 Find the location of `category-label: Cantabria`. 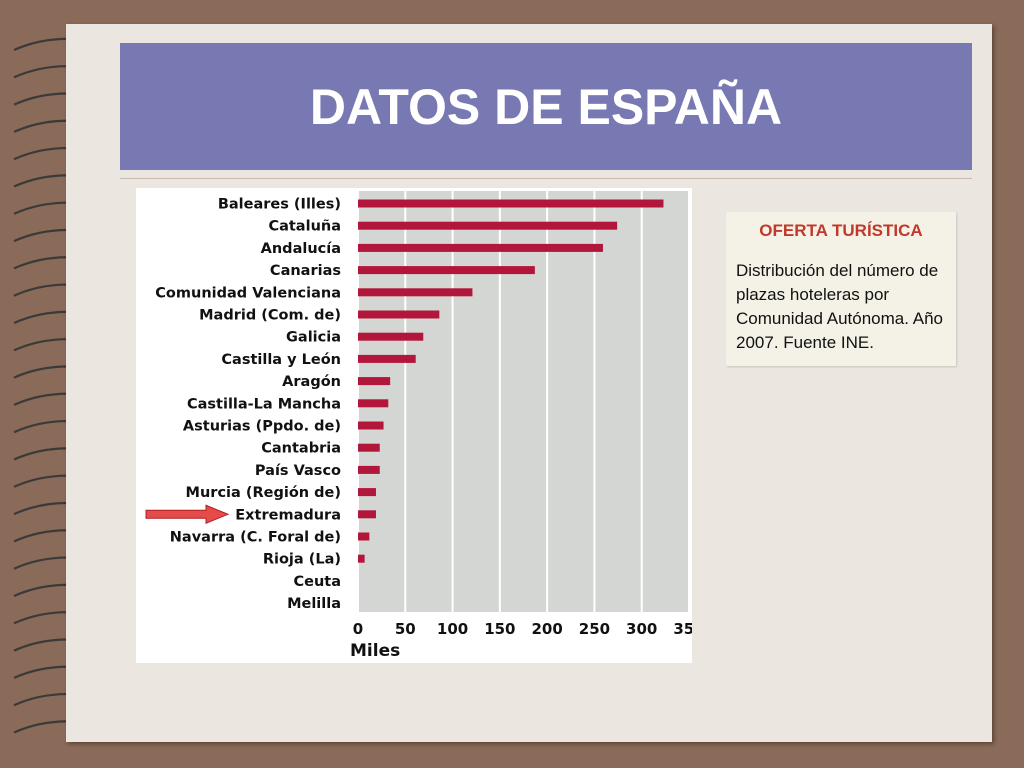

category-label: Cantabria is located at coordinates (301, 449).